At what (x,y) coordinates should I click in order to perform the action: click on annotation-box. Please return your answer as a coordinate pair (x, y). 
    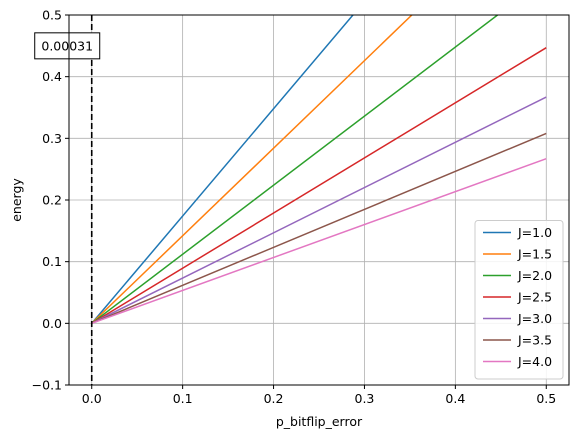
    Looking at the image, I should click on (67, 46).